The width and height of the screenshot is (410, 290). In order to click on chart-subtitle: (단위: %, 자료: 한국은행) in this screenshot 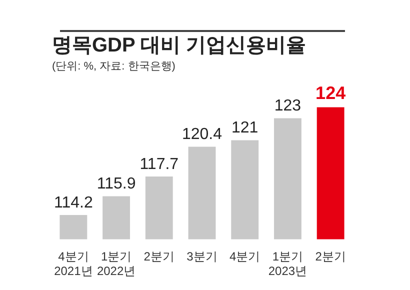, I will do `click(114, 66)`.